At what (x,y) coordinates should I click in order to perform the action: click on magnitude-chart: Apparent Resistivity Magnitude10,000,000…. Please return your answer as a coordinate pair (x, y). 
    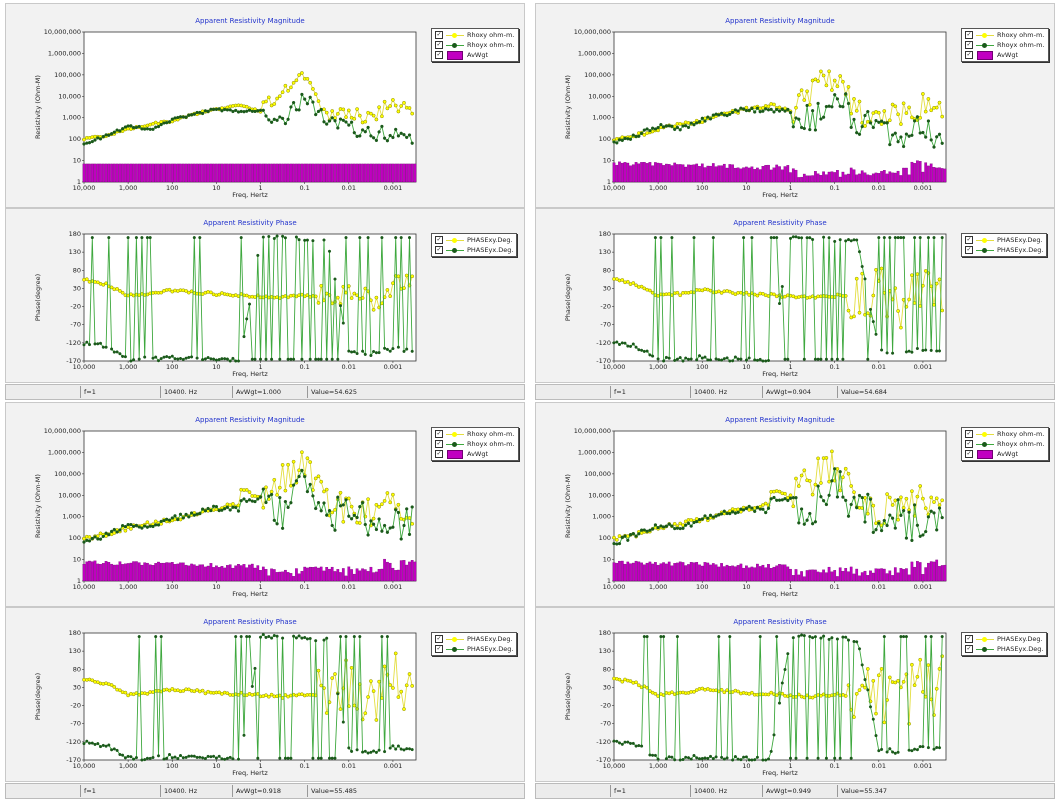
    Looking at the image, I should click on (755, 507).